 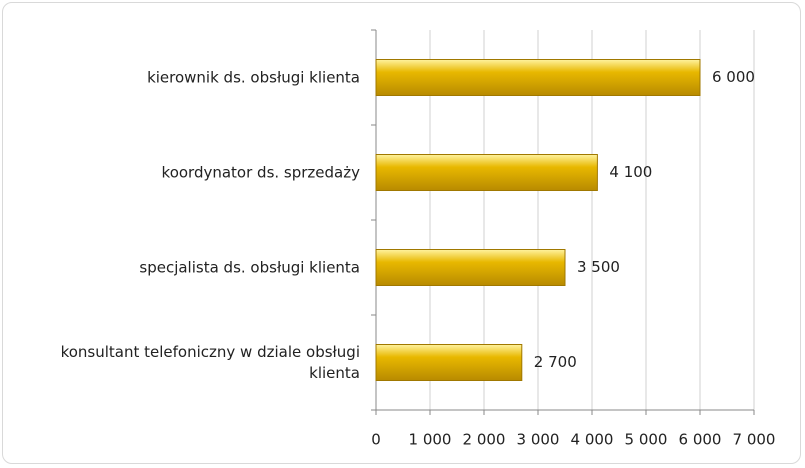 What do you see at coordinates (733, 77) in the screenshot?
I see `value-label: 6 000` at bounding box center [733, 77].